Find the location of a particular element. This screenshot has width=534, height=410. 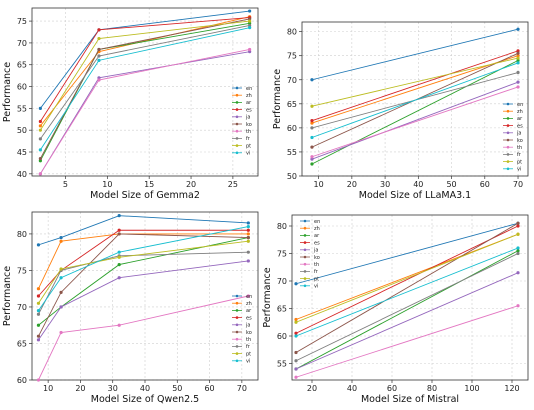

x-tick-label: 120 is located at coordinates (511, 388).